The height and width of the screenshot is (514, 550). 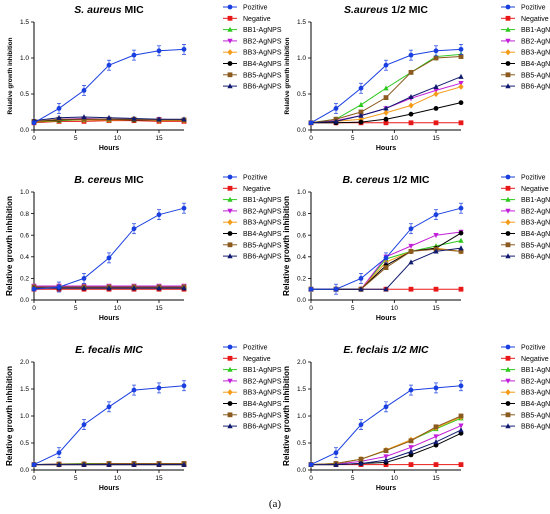 I want to click on chart-title: B. cereus MIC, so click(x=109, y=180).